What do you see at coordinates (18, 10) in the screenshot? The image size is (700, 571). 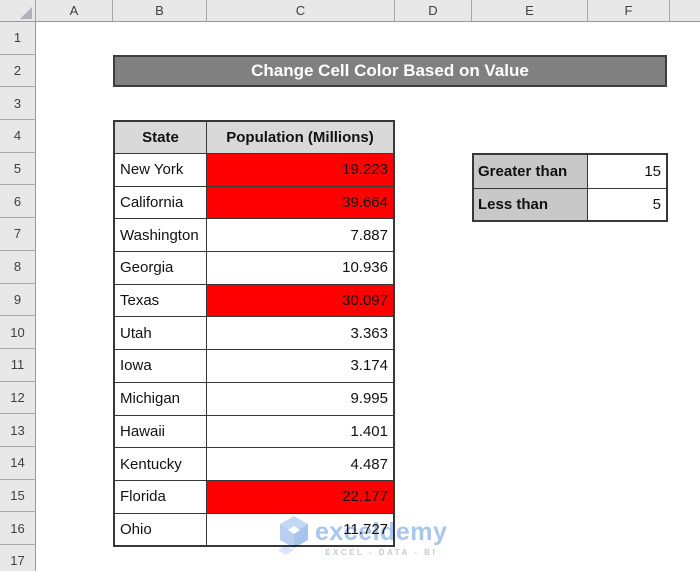 I see `select-all-corner` at bounding box center [18, 10].